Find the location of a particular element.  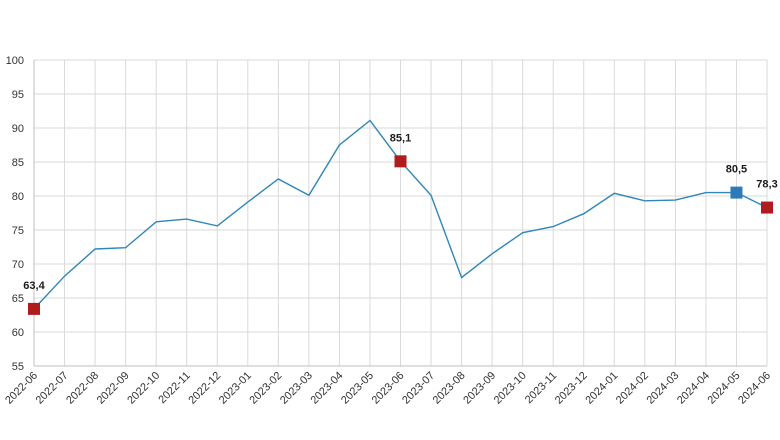

data-label: 63,4 is located at coordinates (34, 286).